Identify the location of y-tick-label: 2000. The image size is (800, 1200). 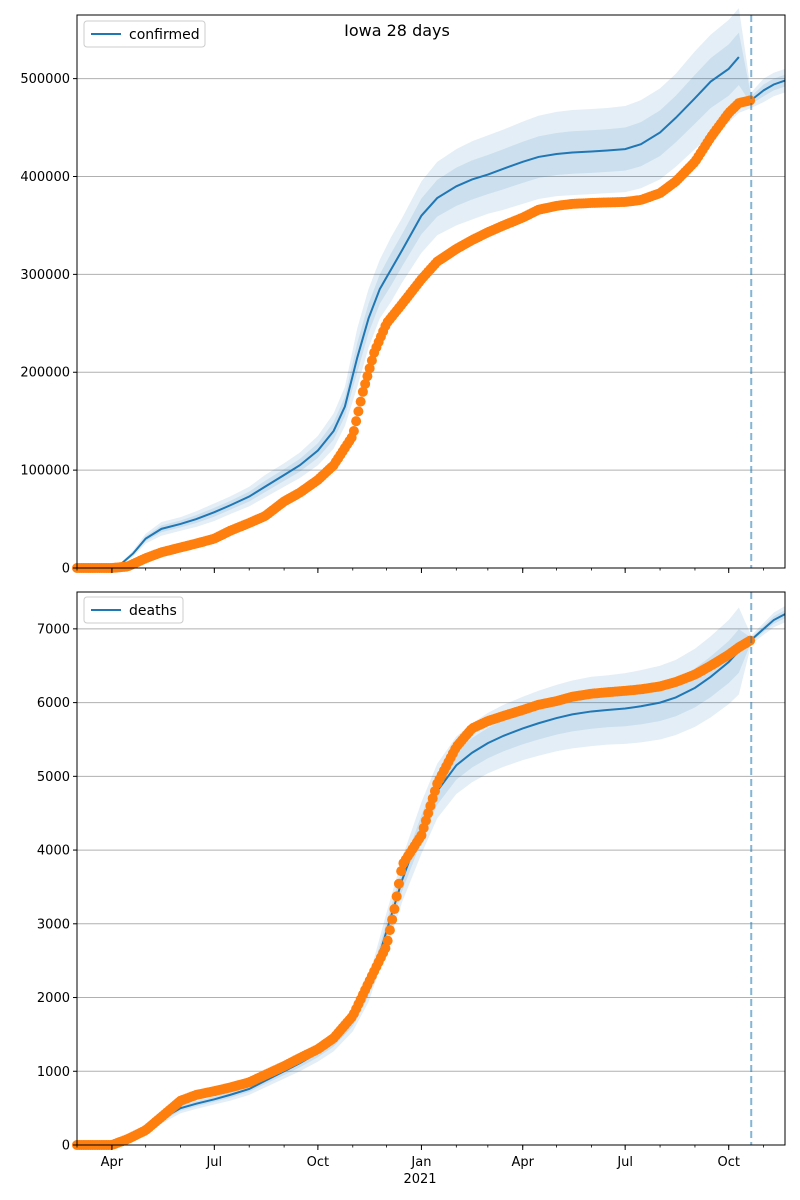
(53, 998).